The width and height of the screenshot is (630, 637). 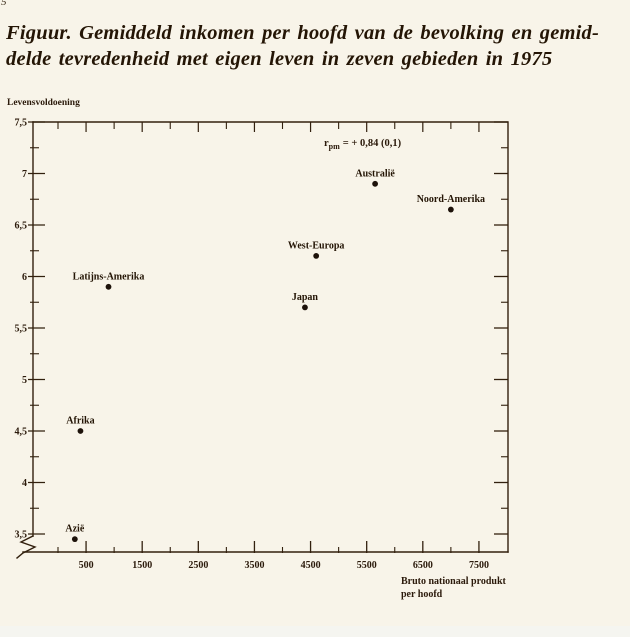 What do you see at coordinates (21, 226) in the screenshot?
I see `y-tick-label: 6,5` at bounding box center [21, 226].